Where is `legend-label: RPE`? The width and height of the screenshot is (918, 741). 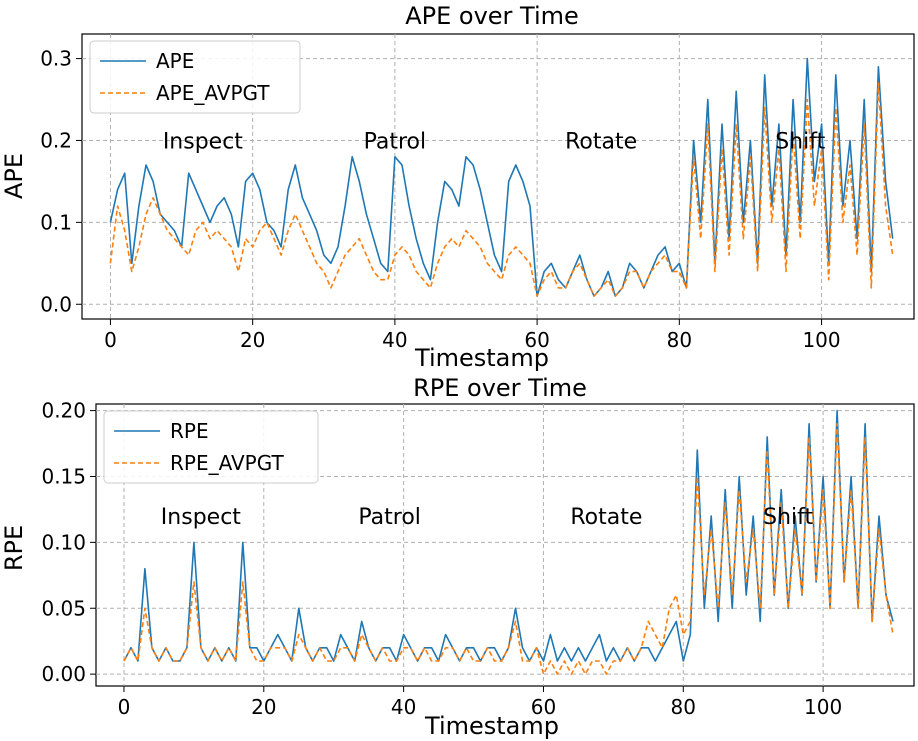 legend-label: RPE is located at coordinates (189, 431).